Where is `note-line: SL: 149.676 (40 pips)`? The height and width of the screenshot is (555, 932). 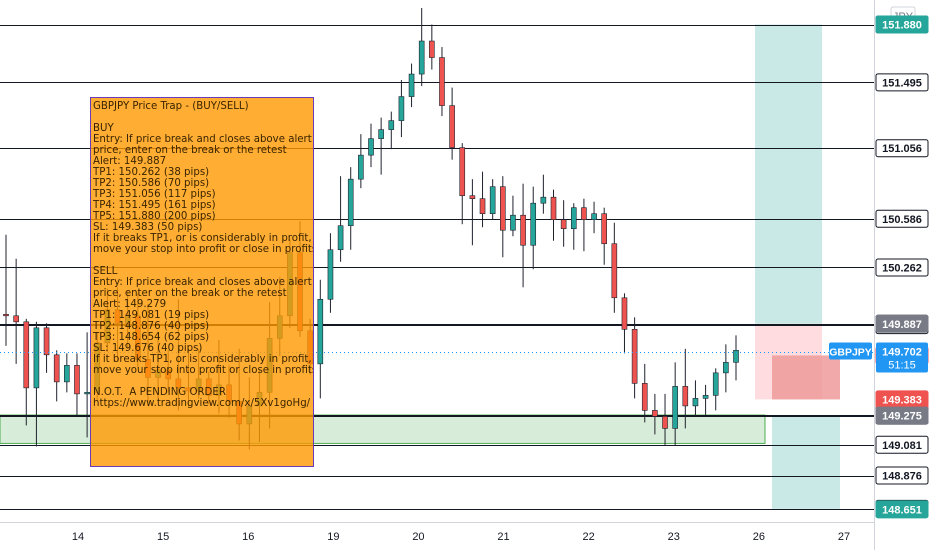 note-line: SL: 149.676 (40 pips) is located at coordinates (148, 348).